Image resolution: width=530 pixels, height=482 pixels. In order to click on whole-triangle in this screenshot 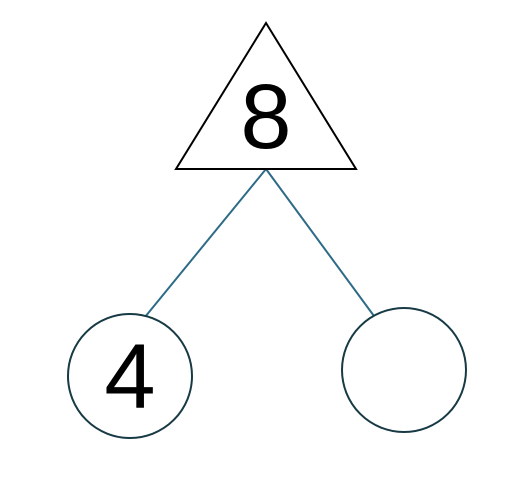, I will do `click(266, 95)`.